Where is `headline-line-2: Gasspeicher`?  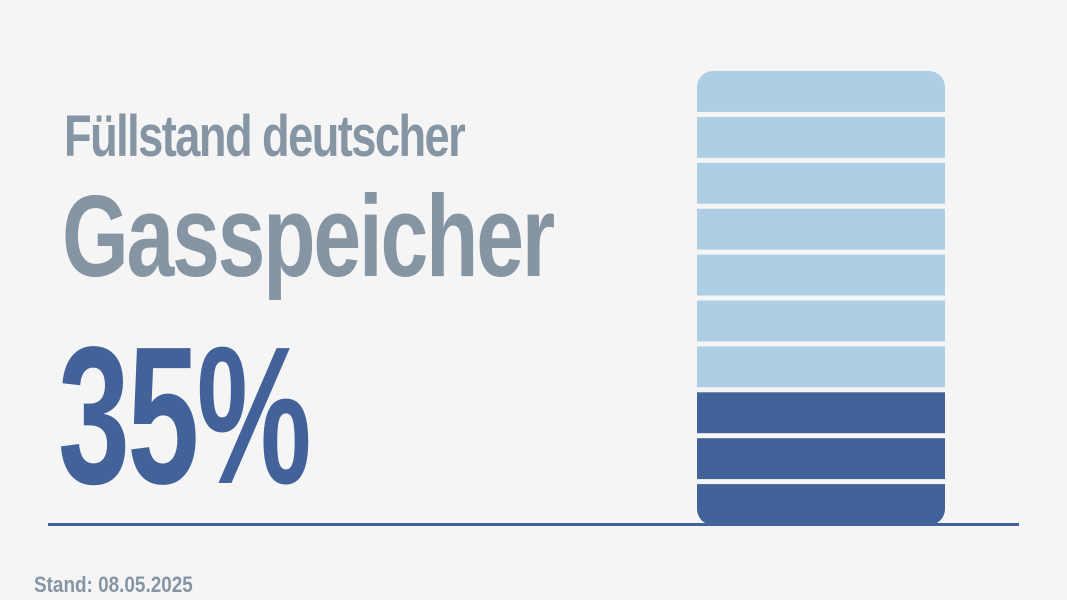
headline-line-2: Gasspeicher is located at coordinates (308, 236).